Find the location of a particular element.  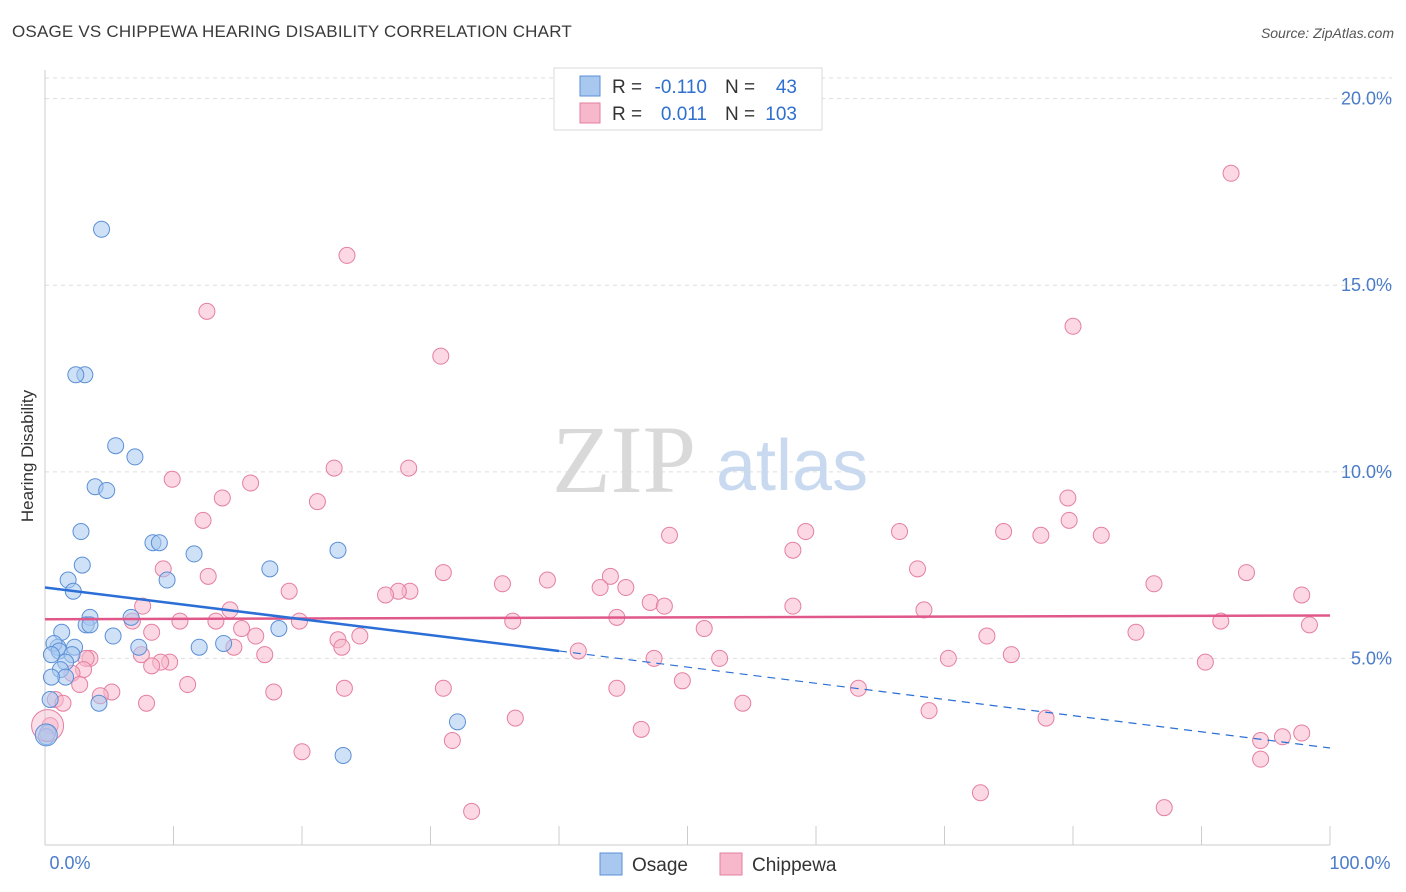

osage-trend-line is located at coordinates (302, 619).